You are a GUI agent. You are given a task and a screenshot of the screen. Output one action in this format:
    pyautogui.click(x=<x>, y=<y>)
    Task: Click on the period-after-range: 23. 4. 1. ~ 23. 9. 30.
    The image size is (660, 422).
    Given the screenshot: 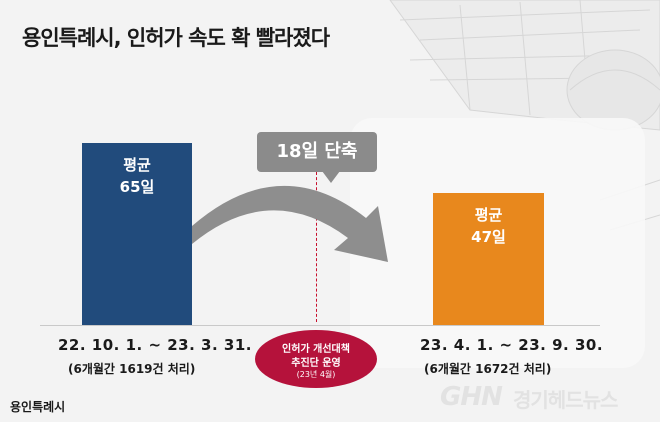 What is the action you would take?
    pyautogui.click(x=512, y=345)
    